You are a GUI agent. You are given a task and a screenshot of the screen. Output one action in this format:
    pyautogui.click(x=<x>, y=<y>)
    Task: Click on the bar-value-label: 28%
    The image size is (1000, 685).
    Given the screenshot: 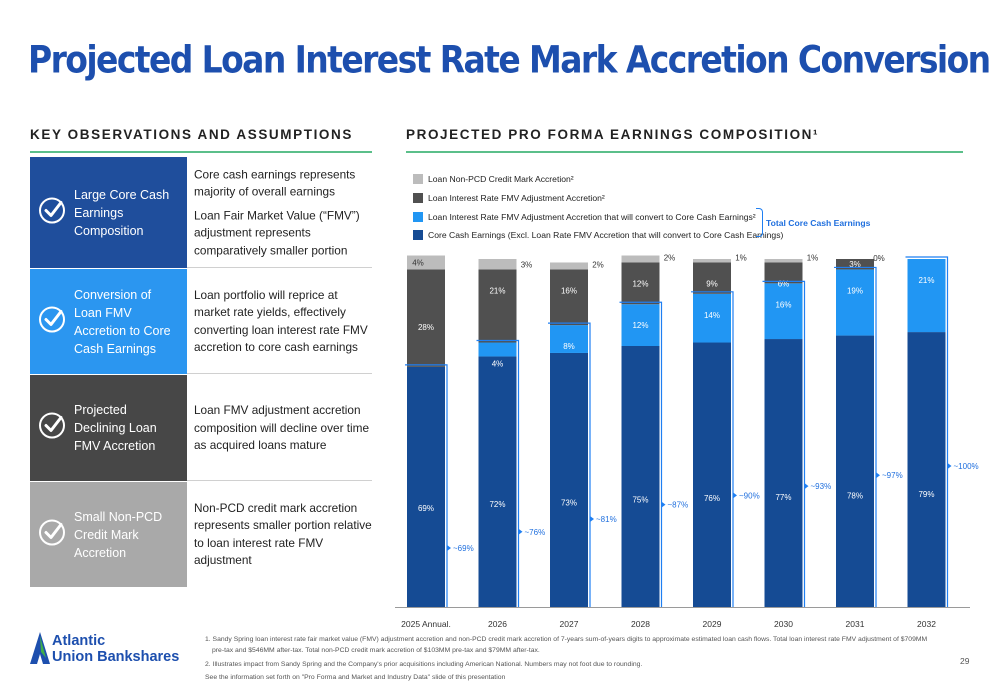 What is the action you would take?
    pyautogui.click(x=426, y=327)
    